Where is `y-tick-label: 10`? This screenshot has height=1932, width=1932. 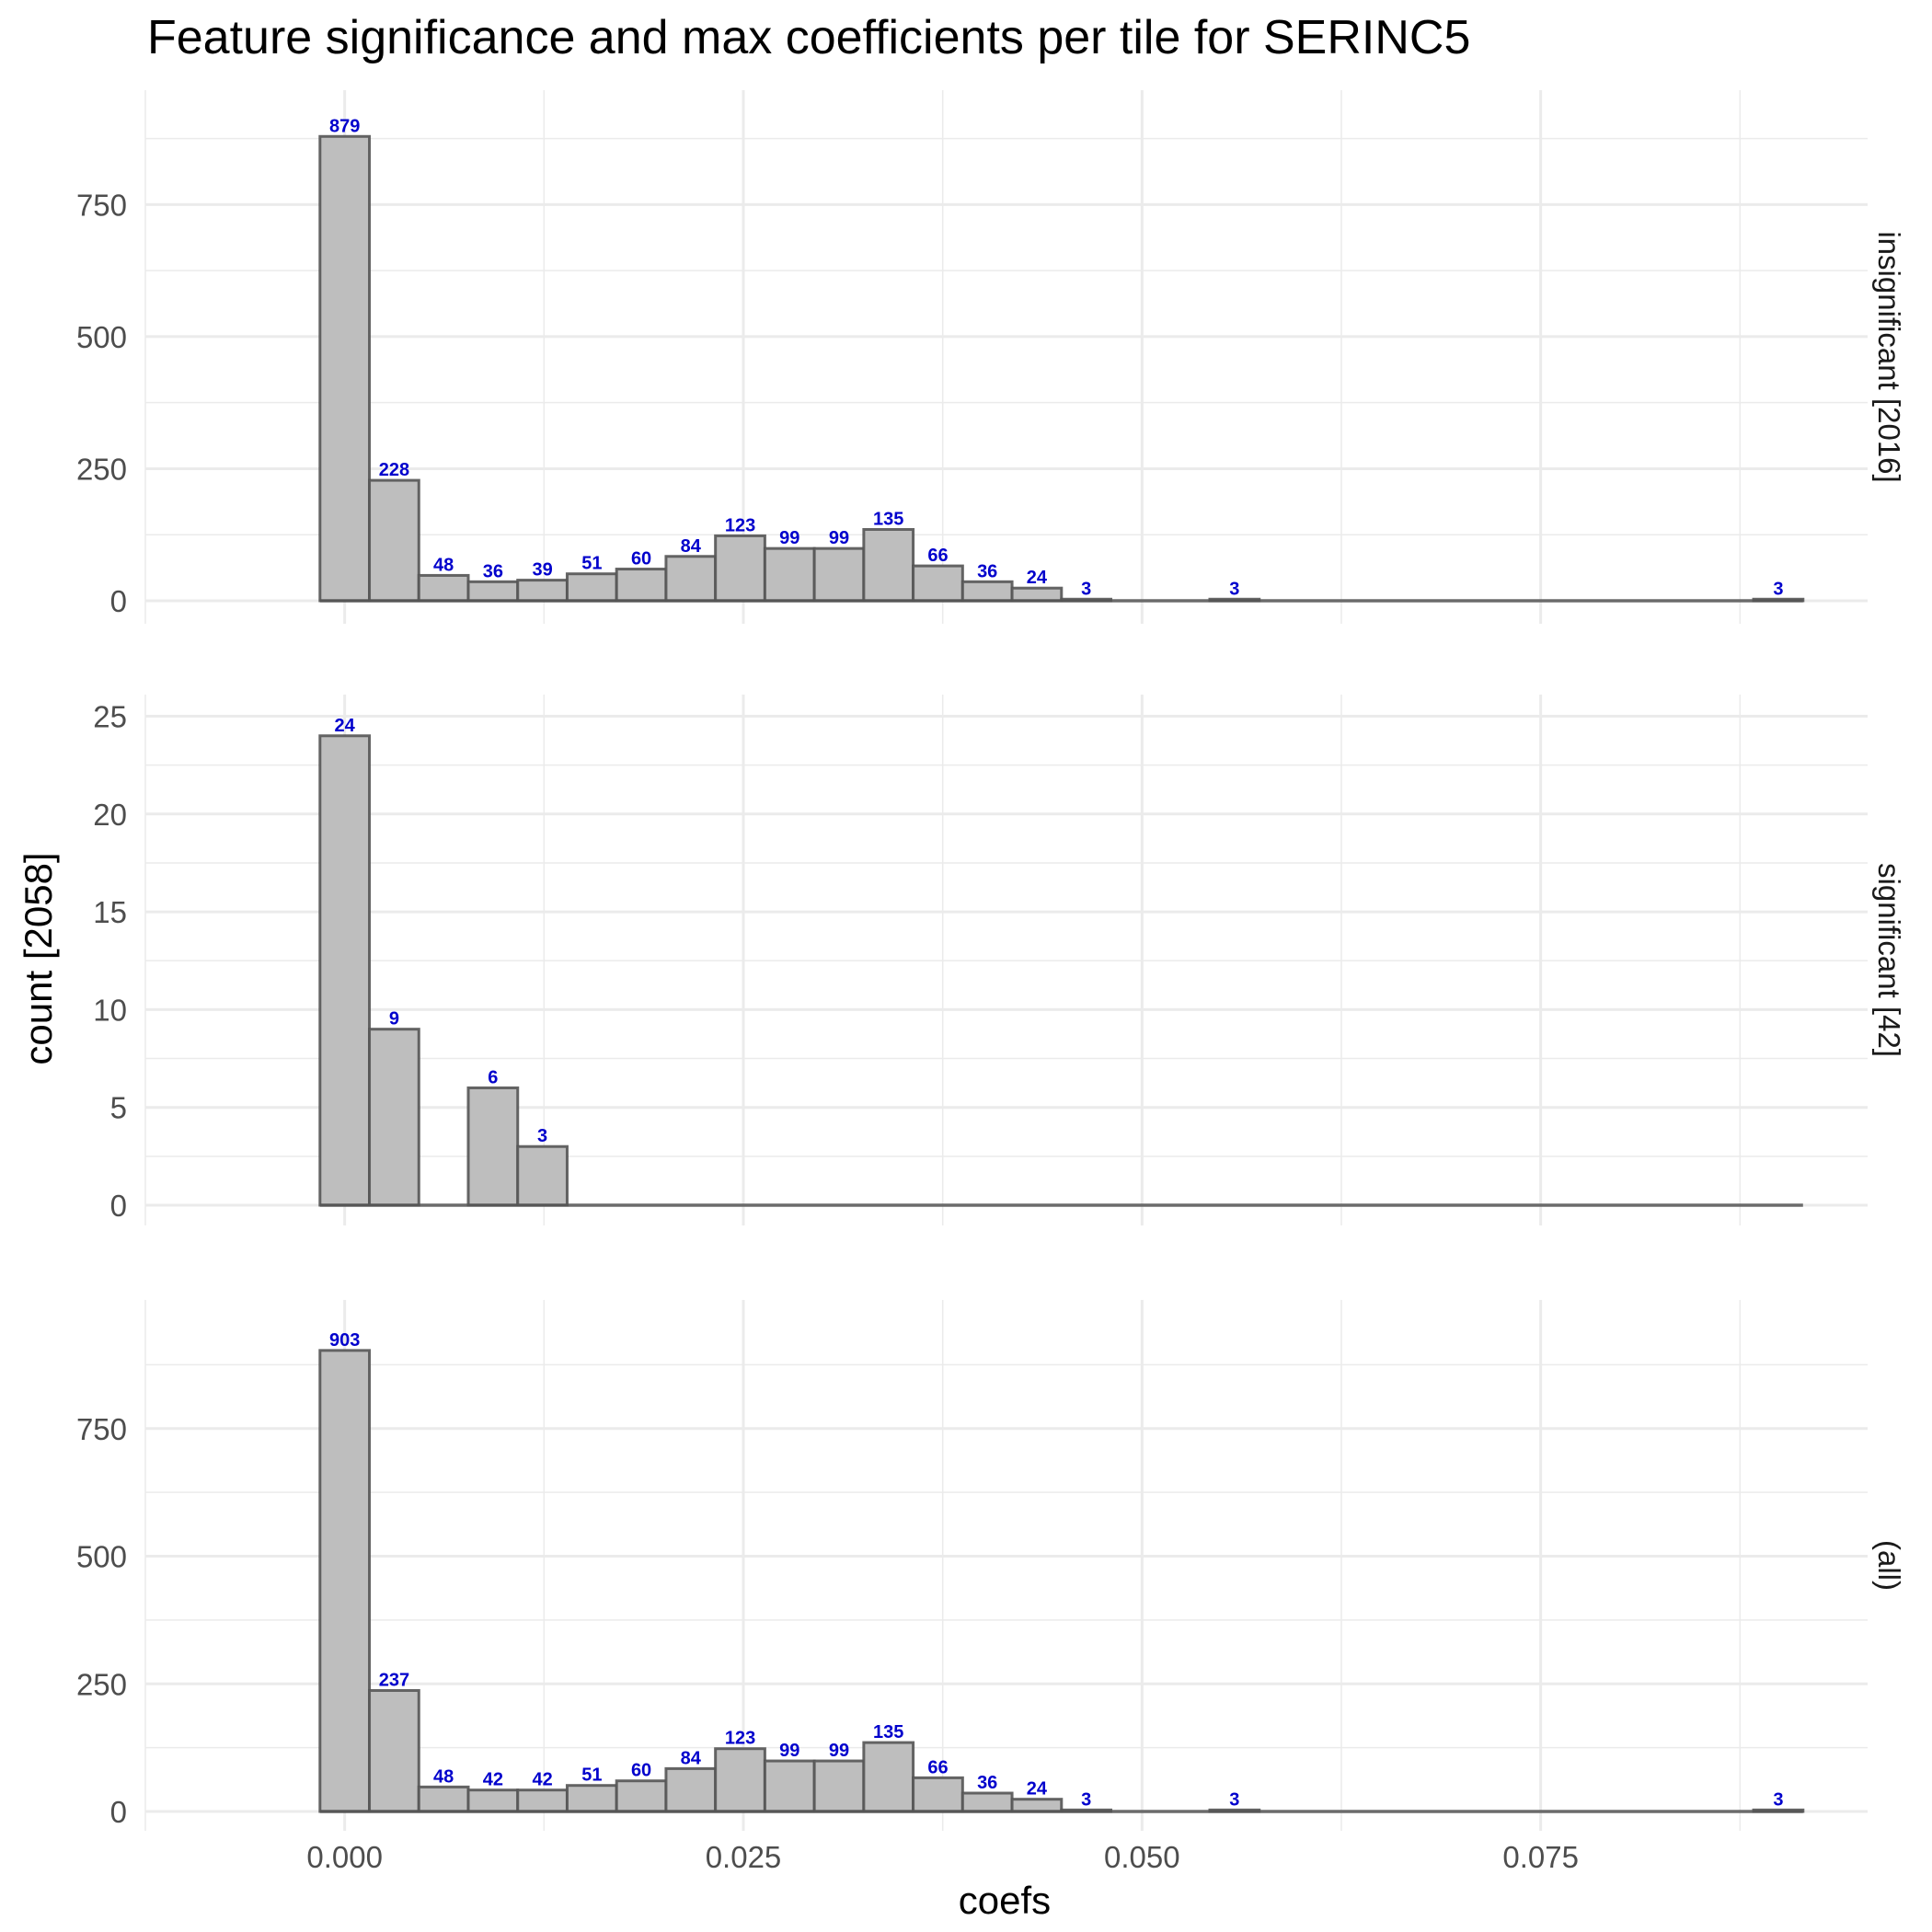 y-tick-label: 10 is located at coordinates (110, 1010).